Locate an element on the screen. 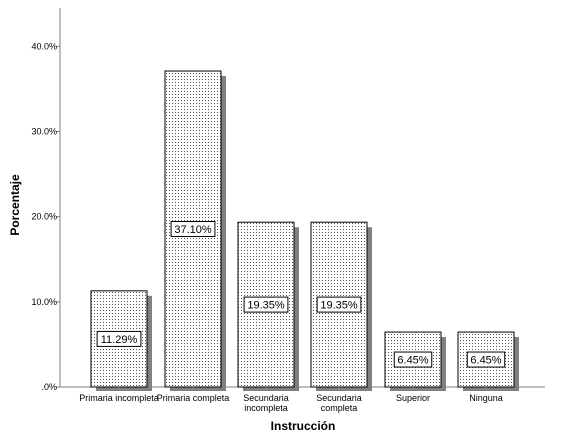 The image size is (576, 446). y-tick-label: 40.0% is located at coordinates (44, 46).